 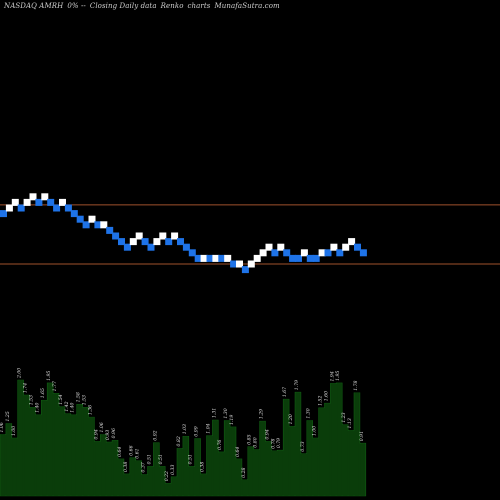 What do you see at coordinates (132, 450) in the screenshot?
I see `volume-label: 0.66` at bounding box center [132, 450].